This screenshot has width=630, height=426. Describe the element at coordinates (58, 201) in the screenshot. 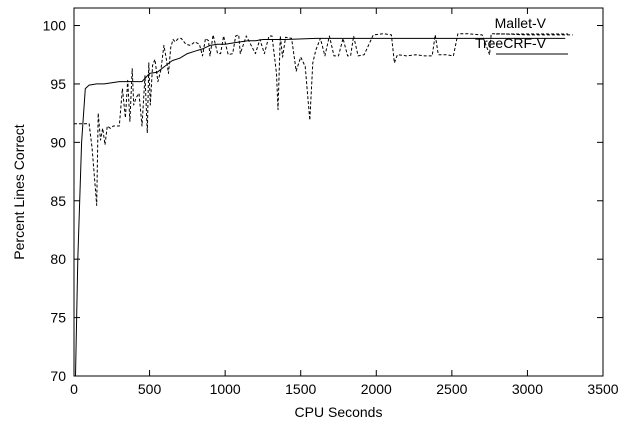

I see `y-tick-label: 85` at that location.